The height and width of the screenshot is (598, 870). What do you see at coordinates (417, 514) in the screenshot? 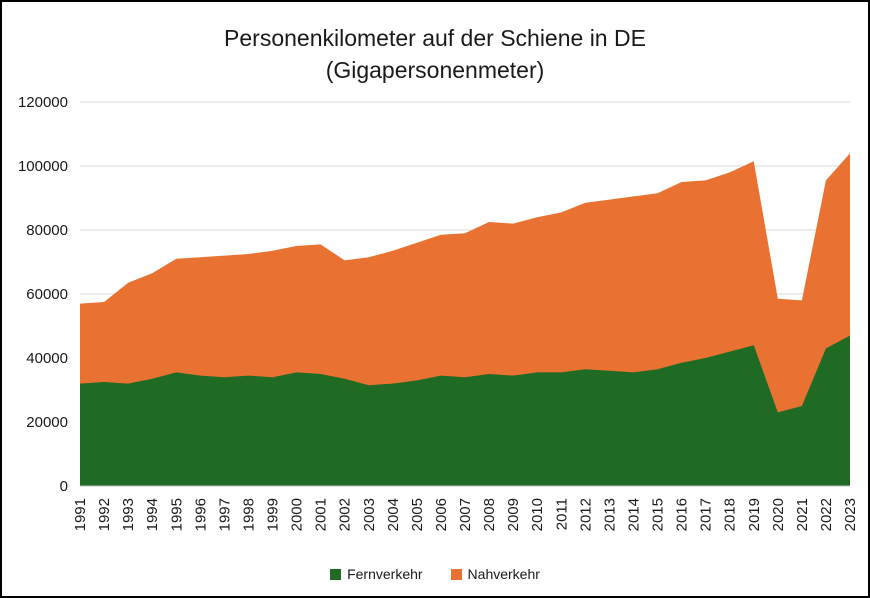
I see `x-tick-label: 2005` at bounding box center [417, 514].